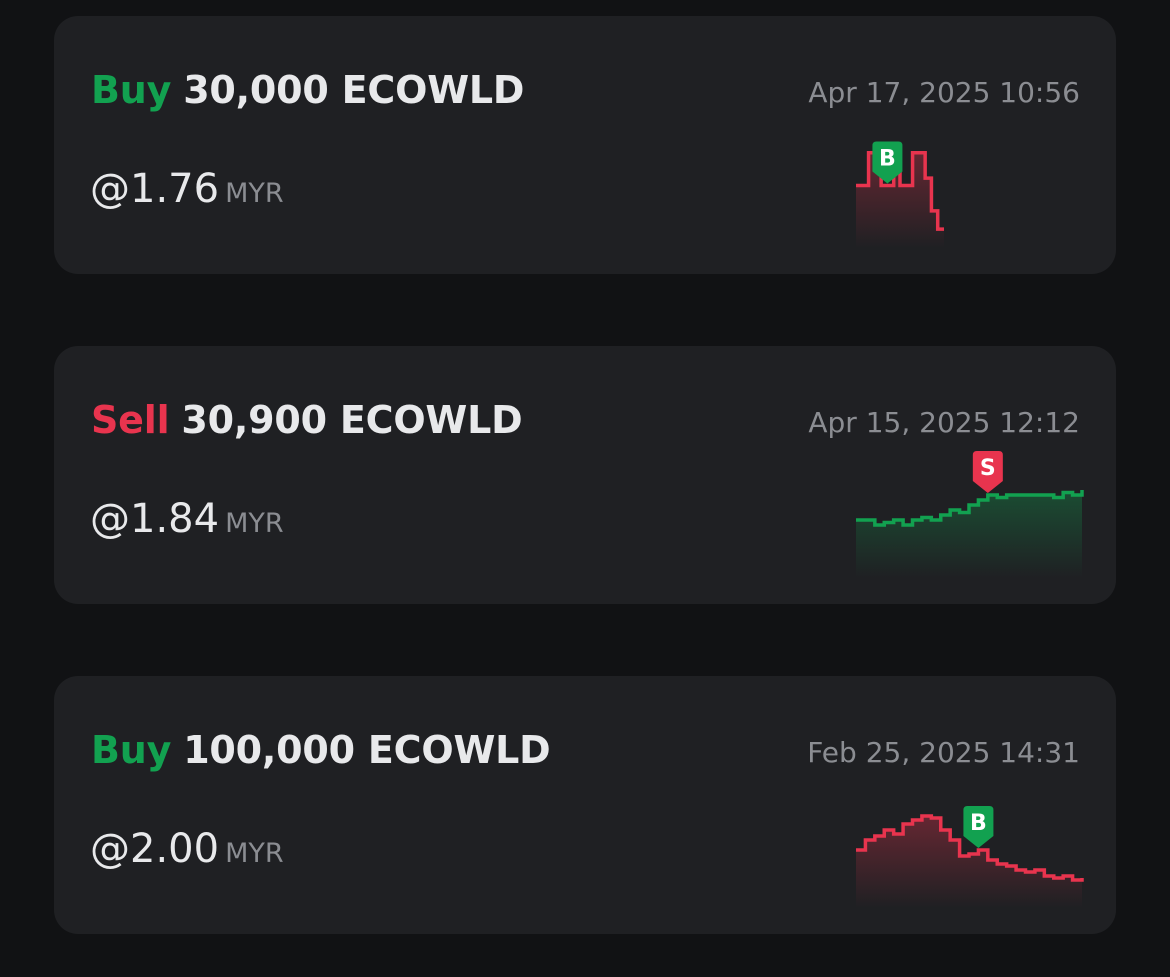  I want to click on trade-price-row: @2.00 MYR, so click(187, 849).